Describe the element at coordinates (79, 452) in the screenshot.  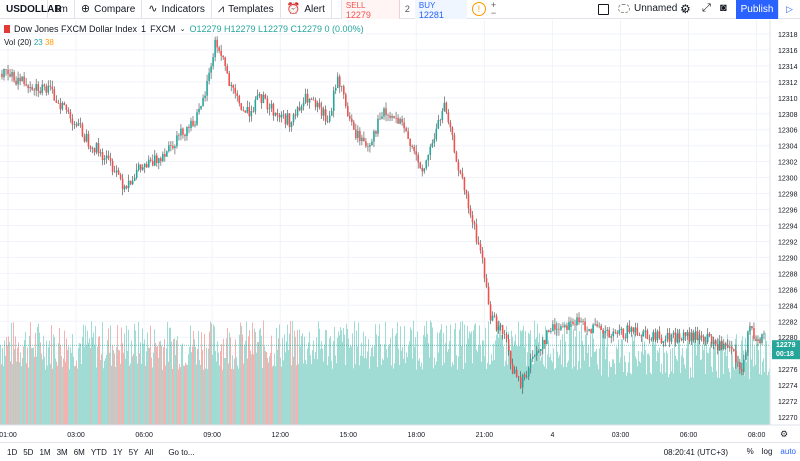
I see `range-button: 6M` at that location.